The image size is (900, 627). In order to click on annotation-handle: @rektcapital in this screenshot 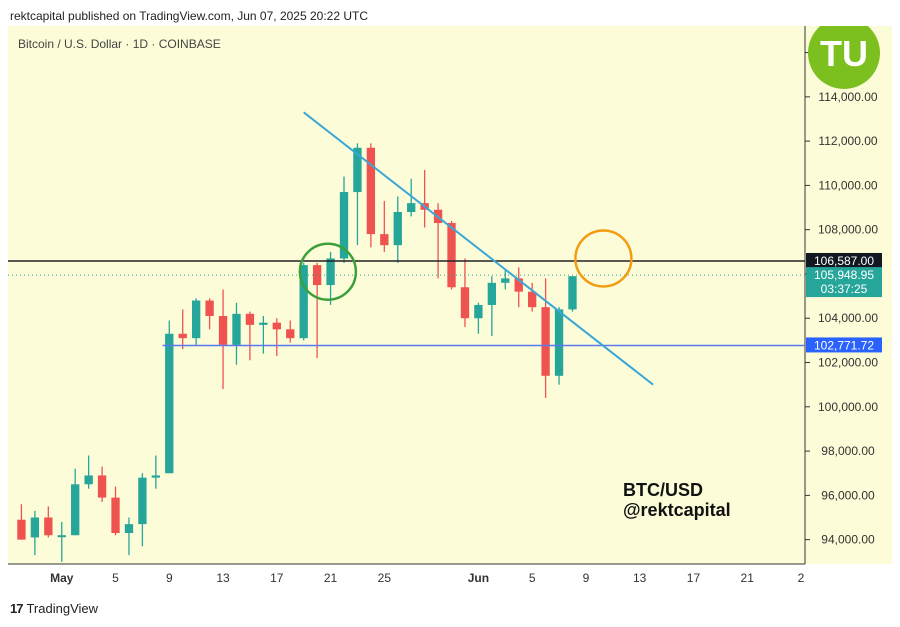, I will do `click(677, 510)`.